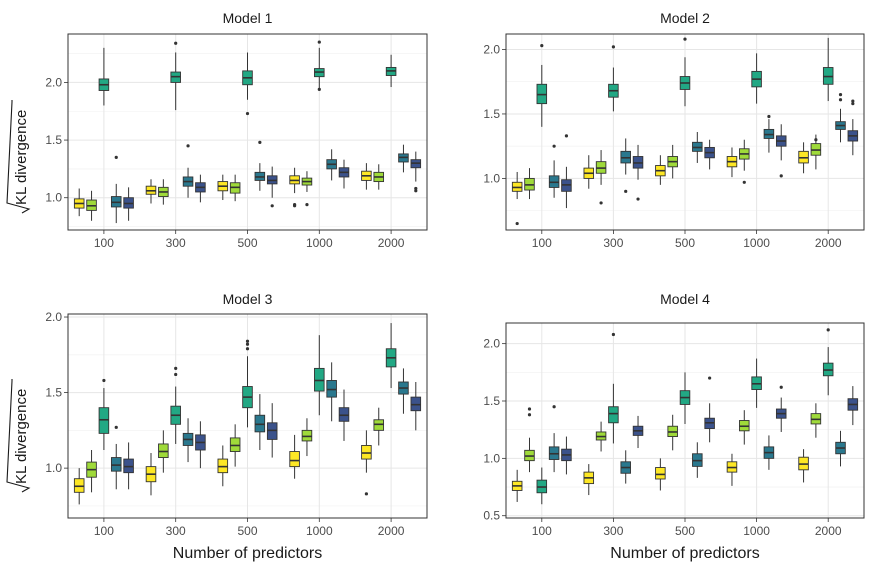 The width and height of the screenshot is (872, 571). What do you see at coordinates (248, 299) in the screenshot?
I see `panel-title: Model 3` at bounding box center [248, 299].